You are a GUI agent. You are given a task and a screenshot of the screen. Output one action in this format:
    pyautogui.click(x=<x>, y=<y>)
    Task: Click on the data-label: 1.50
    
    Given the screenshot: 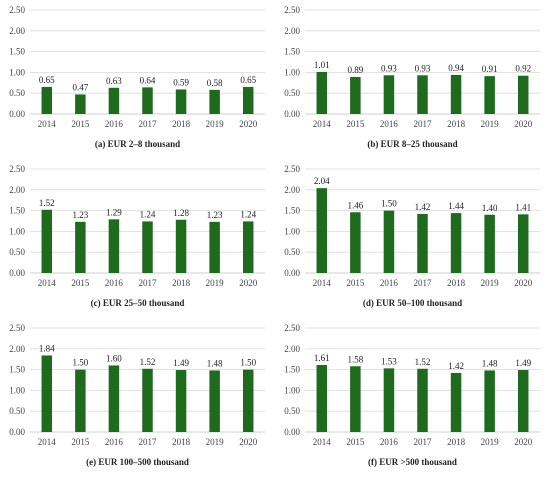 What is the action you would take?
    pyautogui.click(x=248, y=363)
    